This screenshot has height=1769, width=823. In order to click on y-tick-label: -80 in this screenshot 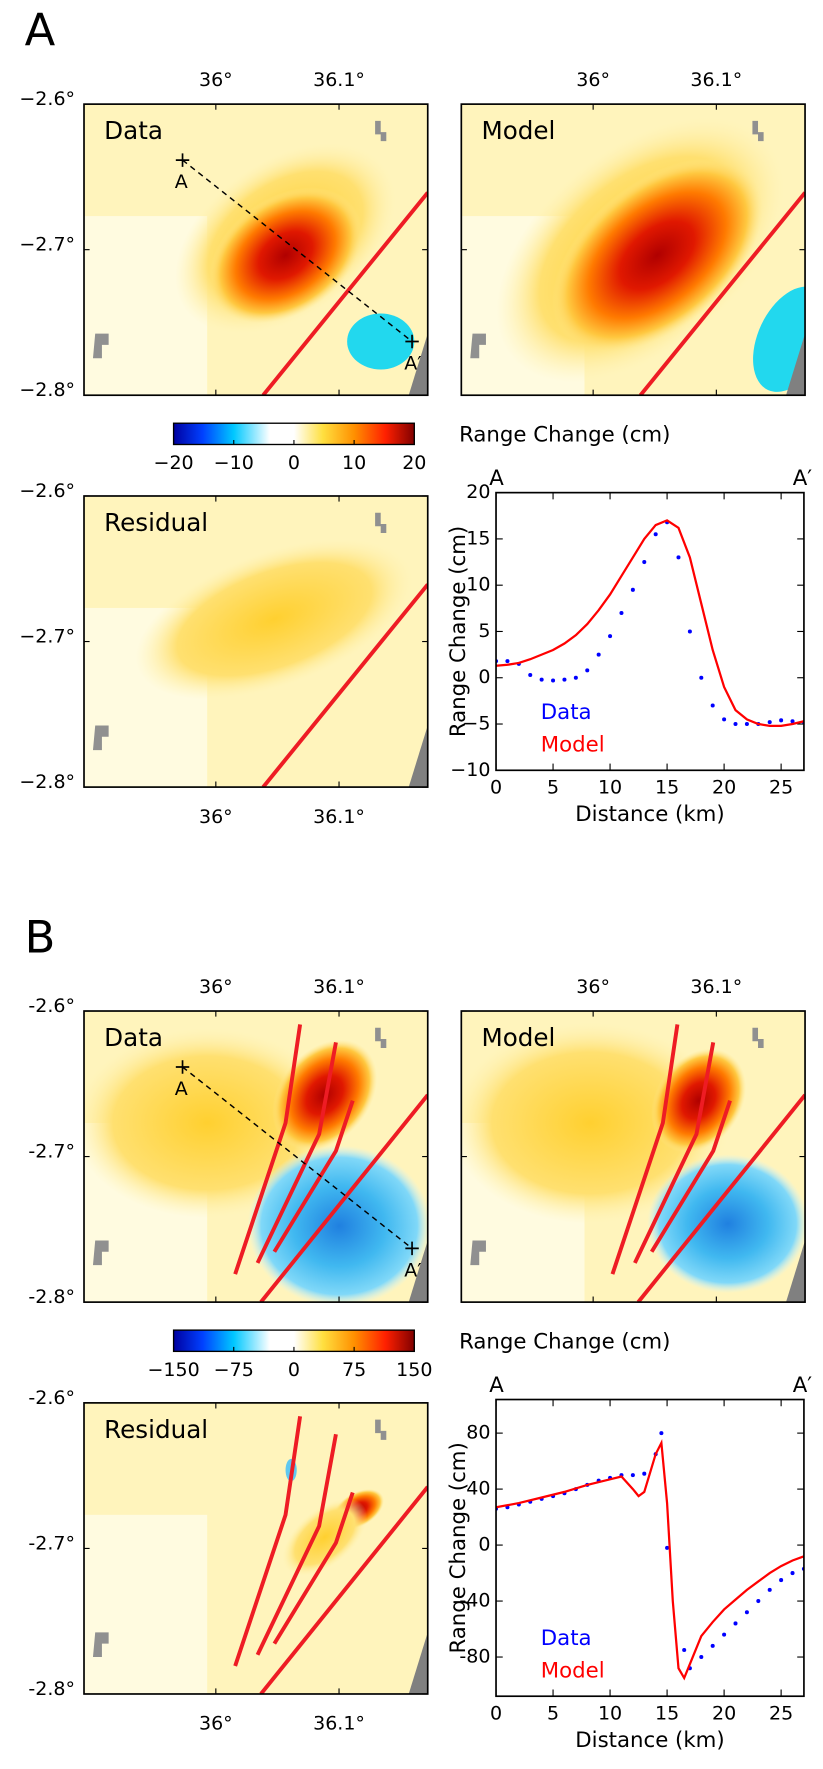, I will do `click(474, 1657)`.